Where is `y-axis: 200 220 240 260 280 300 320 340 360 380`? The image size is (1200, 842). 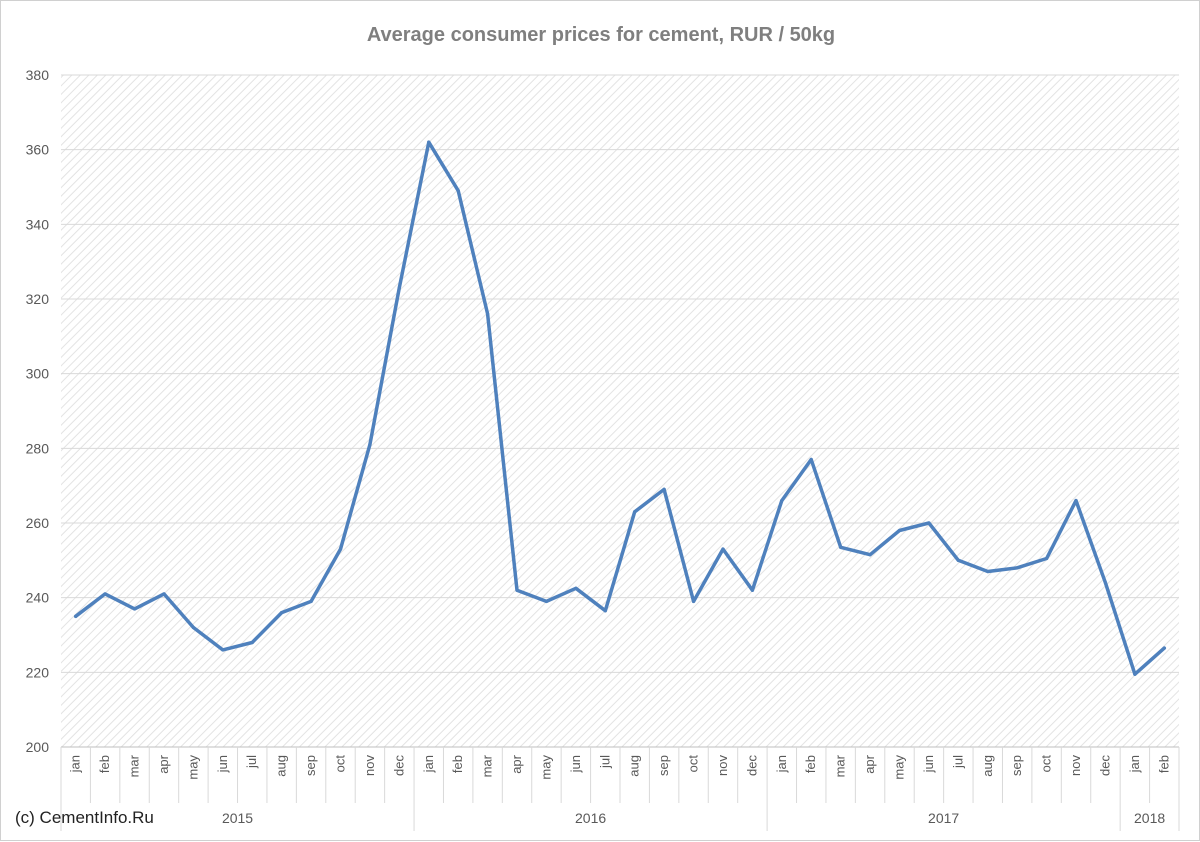
y-axis: 200 220 240 260 280 300 320 340 360 380 is located at coordinates (38, 411).